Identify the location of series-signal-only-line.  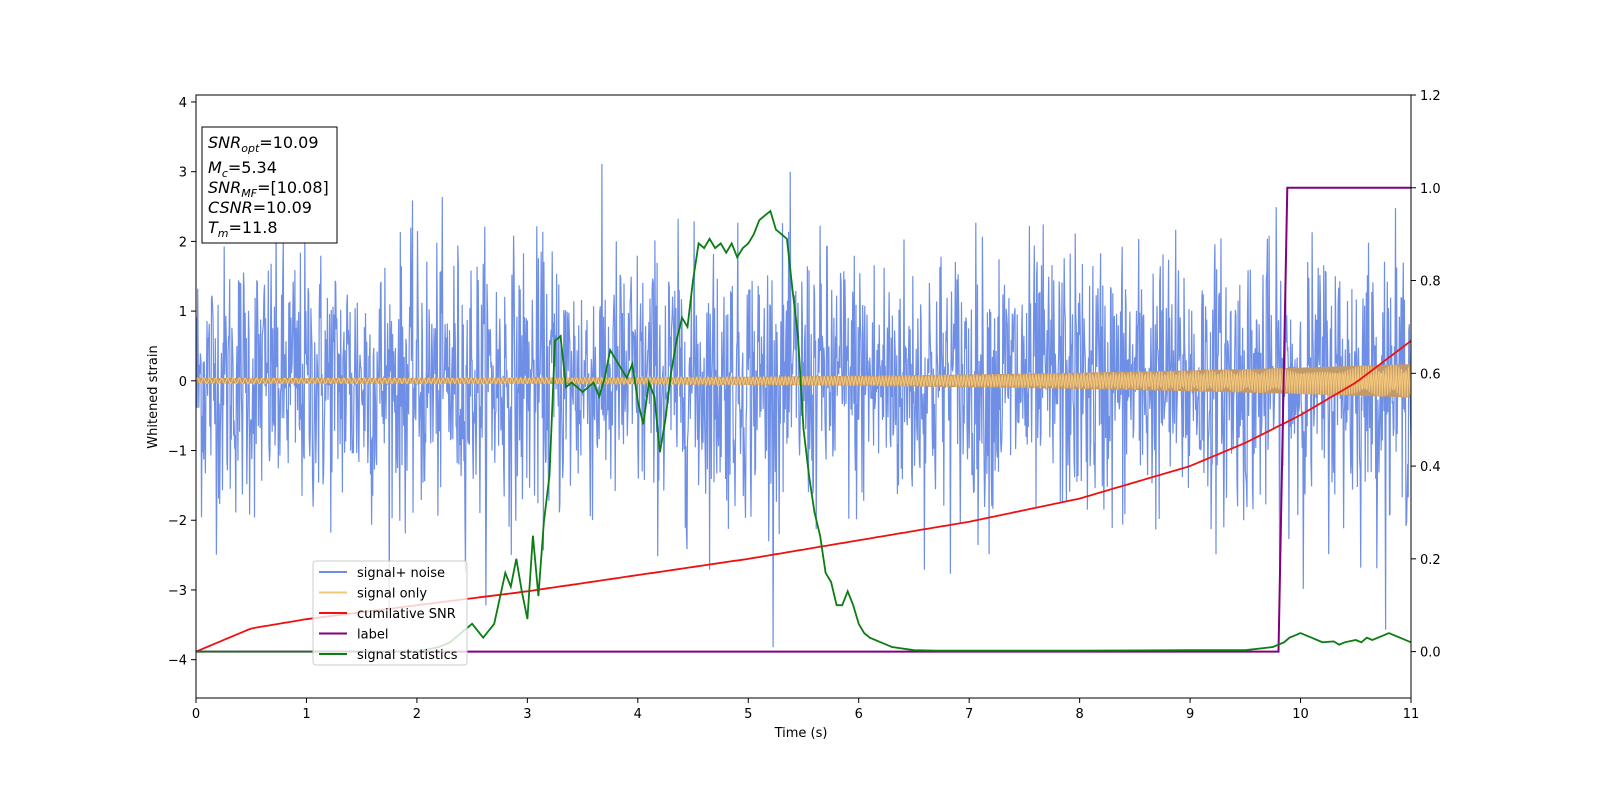
(803, 381).